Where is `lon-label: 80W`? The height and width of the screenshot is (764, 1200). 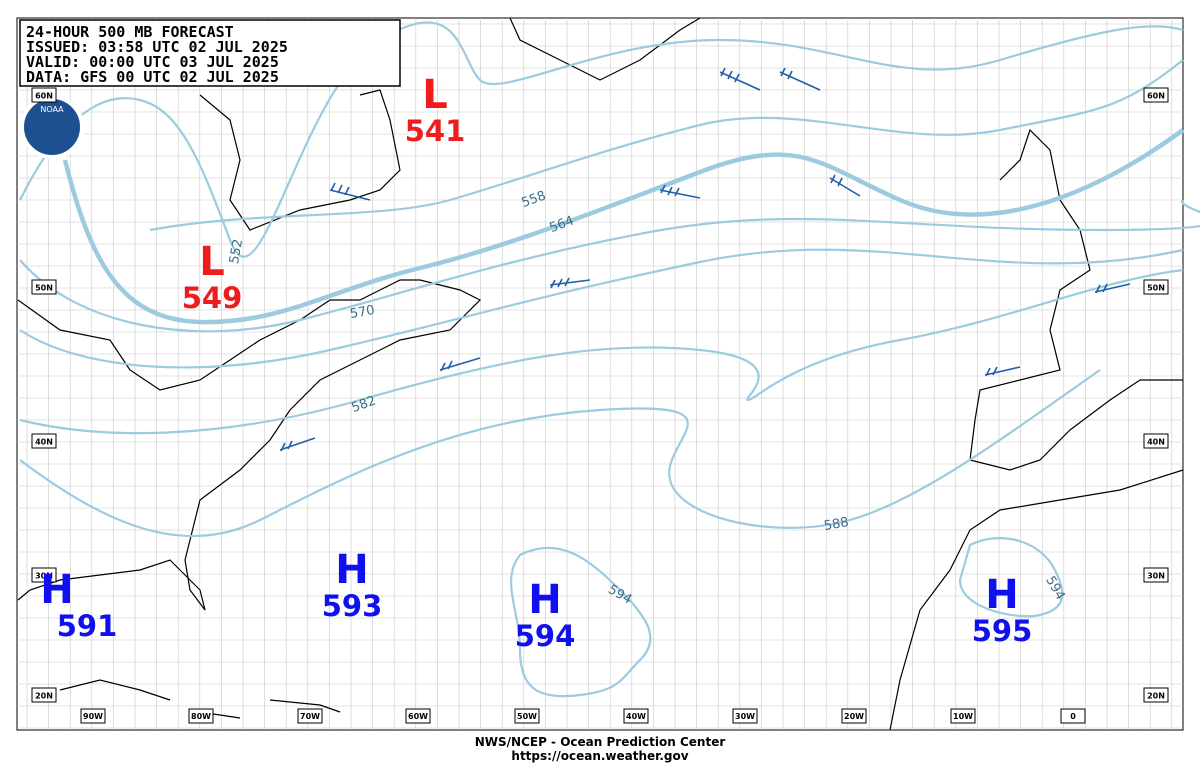 lon-label: 80W is located at coordinates (201, 716).